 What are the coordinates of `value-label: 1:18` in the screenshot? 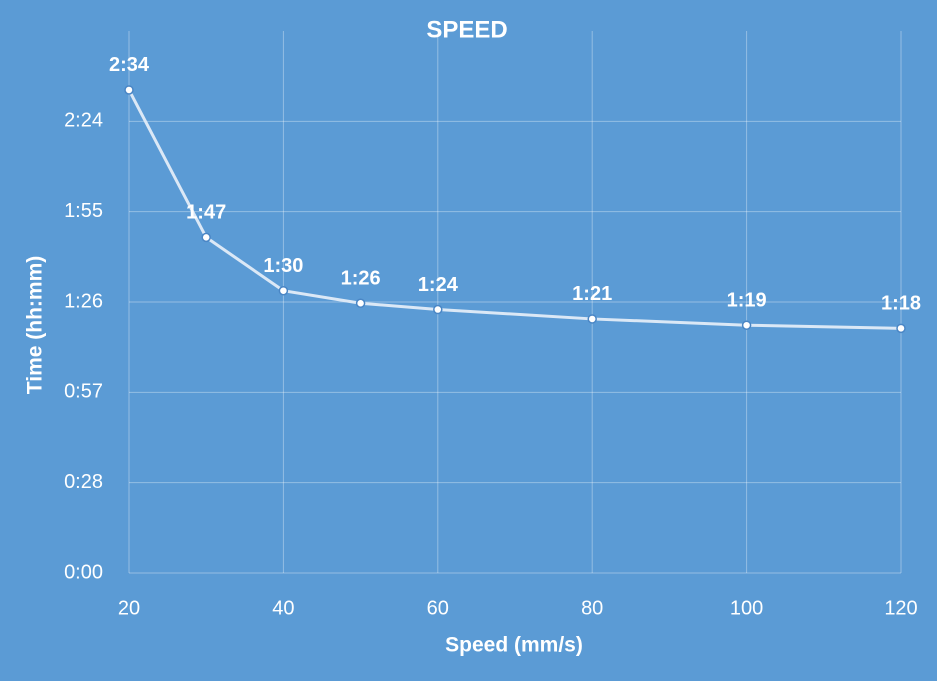 It's located at (901, 304).